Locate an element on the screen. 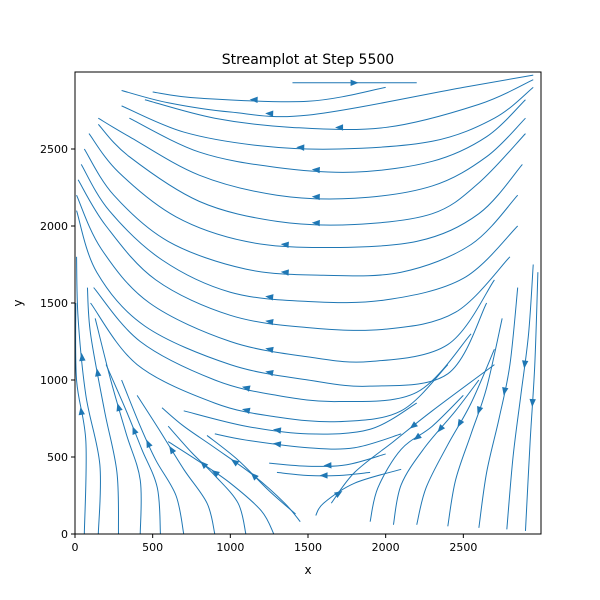  y-tick-label: 2500 is located at coordinates (54, 149).